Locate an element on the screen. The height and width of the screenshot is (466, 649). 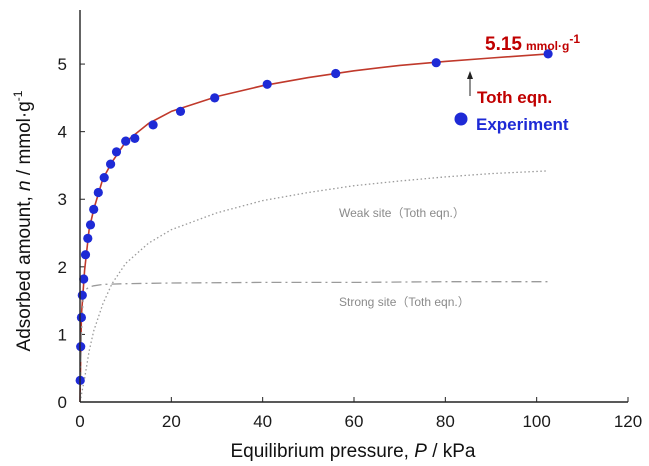
y-axis-title-prefix: Adsorbed amount, is located at coordinates (24, 273).